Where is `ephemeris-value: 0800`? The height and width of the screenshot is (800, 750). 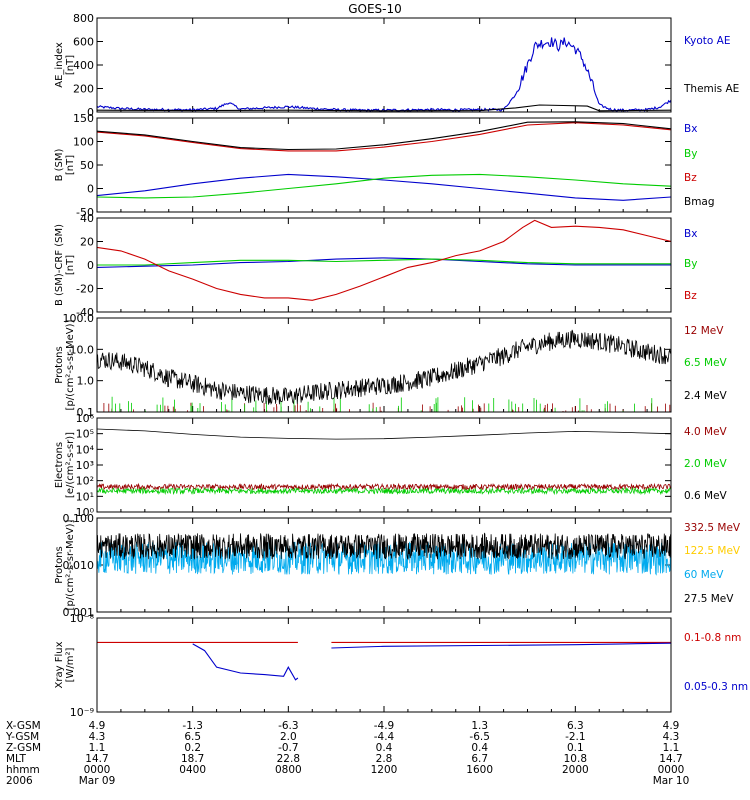 ephemeris-value: 0800 is located at coordinates (288, 770).